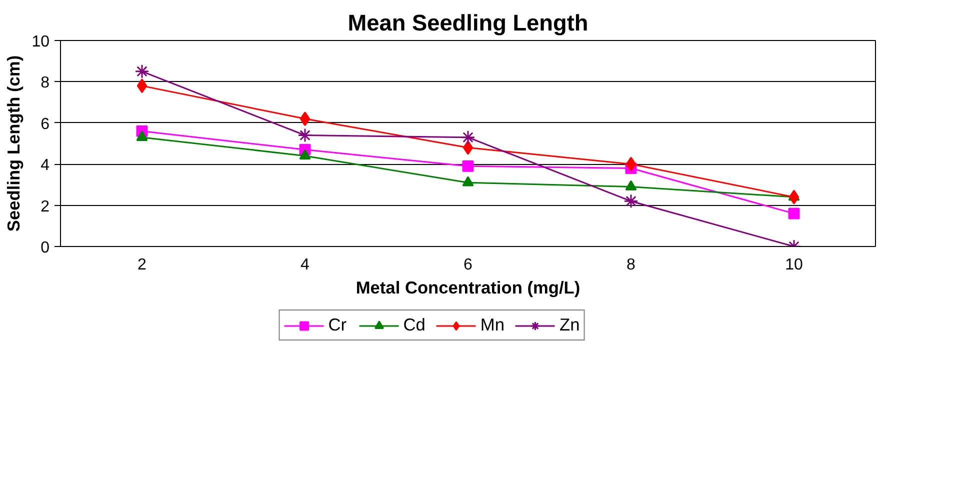 The height and width of the screenshot is (477, 961). What do you see at coordinates (45, 83) in the screenshot?
I see `y-tick-label: 8` at bounding box center [45, 83].